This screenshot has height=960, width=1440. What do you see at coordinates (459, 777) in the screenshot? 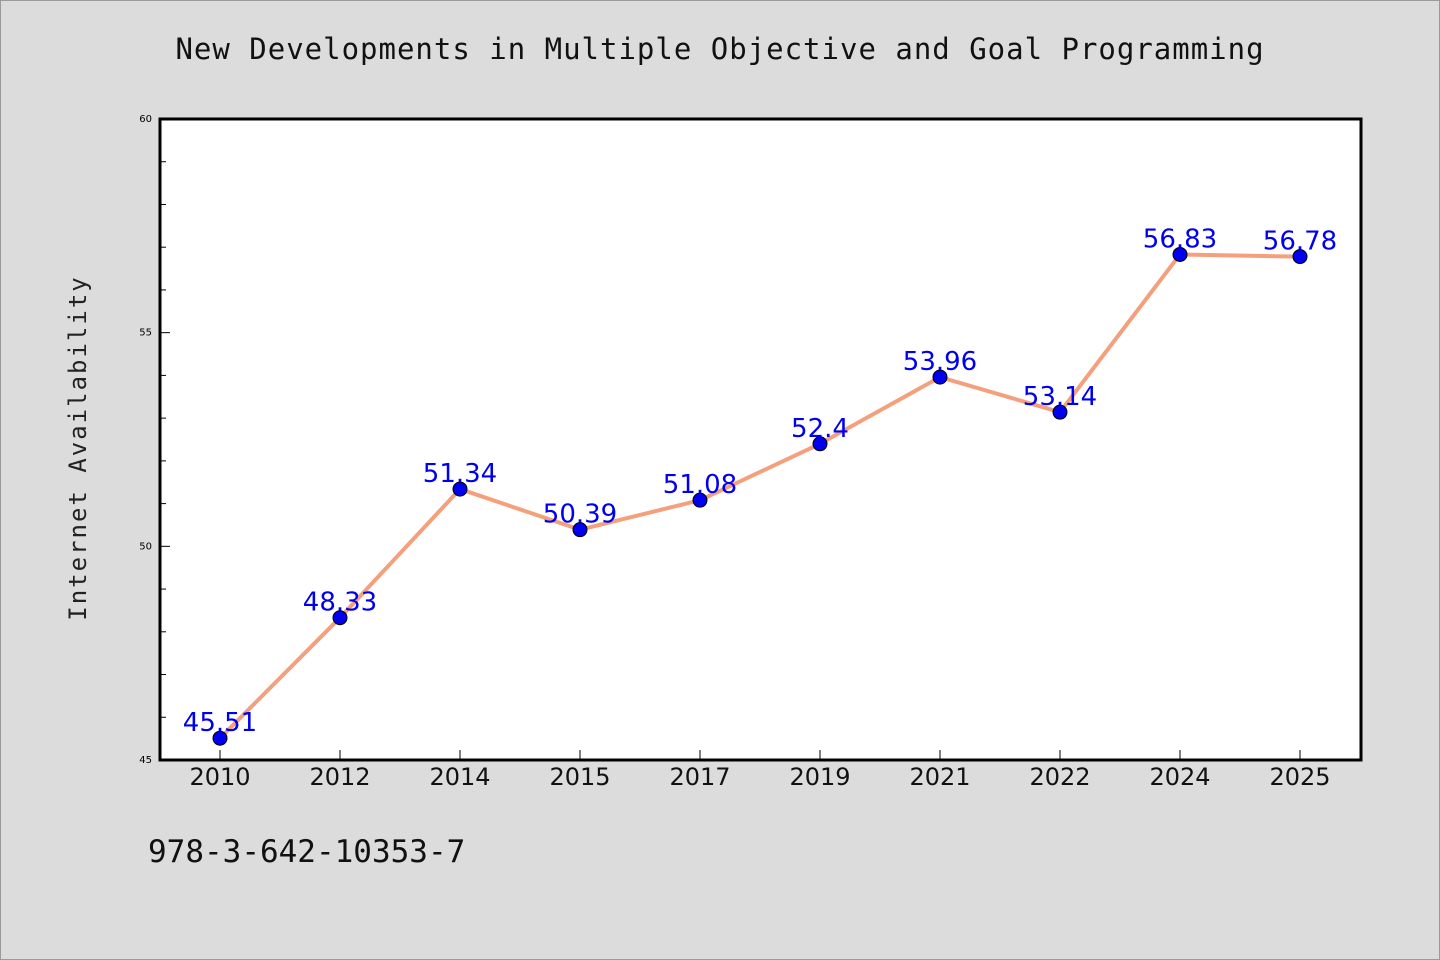
I see `x-tick-label: 2014` at bounding box center [459, 777].